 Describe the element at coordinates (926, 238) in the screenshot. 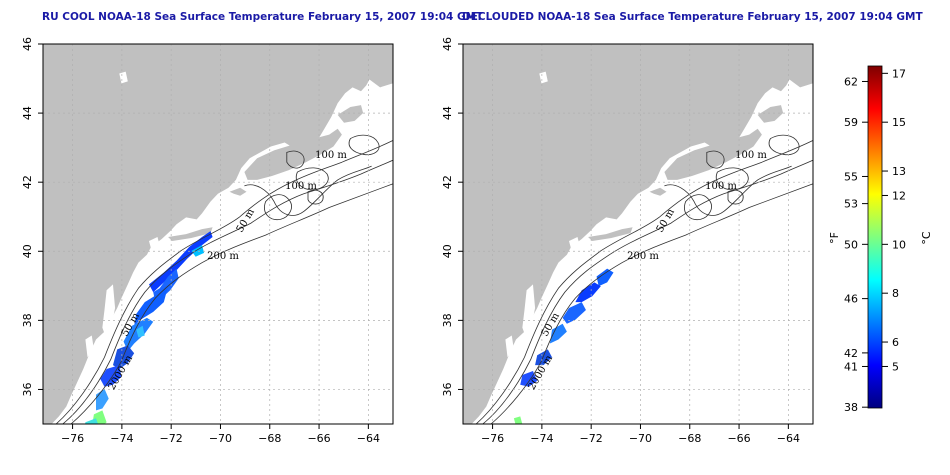

I see `celsius-label: °C` at that location.